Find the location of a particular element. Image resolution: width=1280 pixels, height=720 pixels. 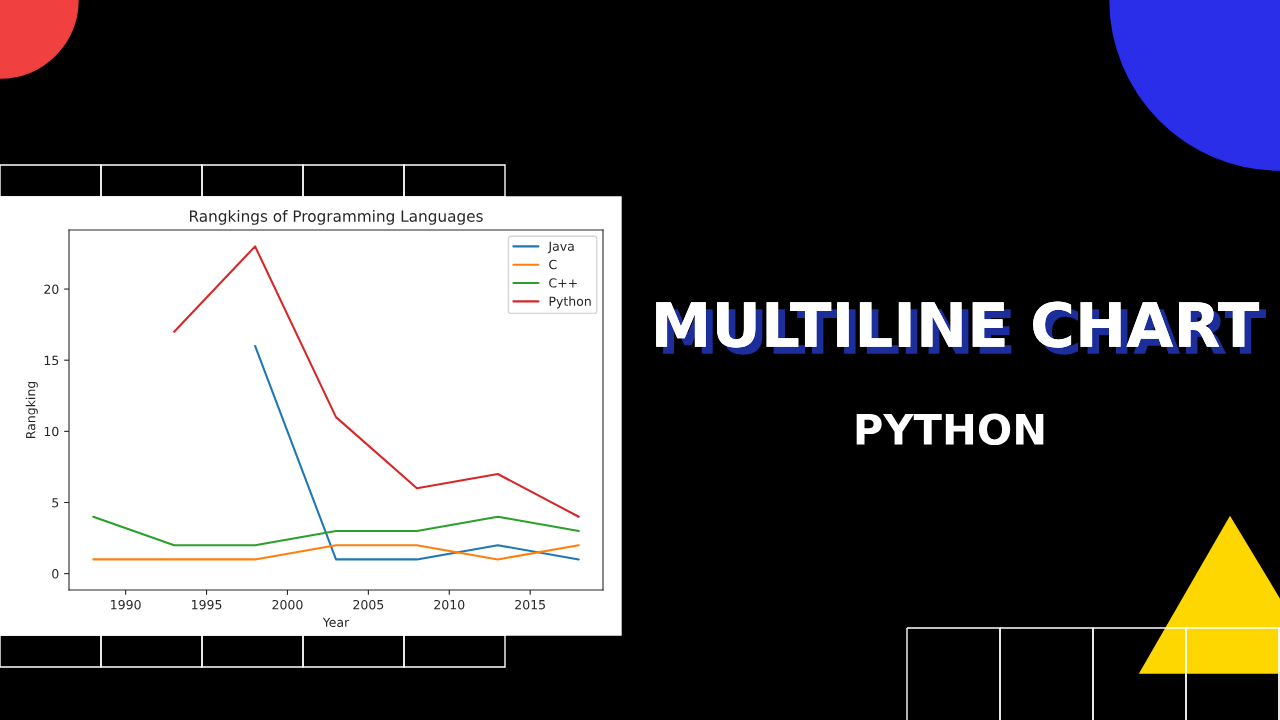

legend-label: C++ is located at coordinates (563, 283).